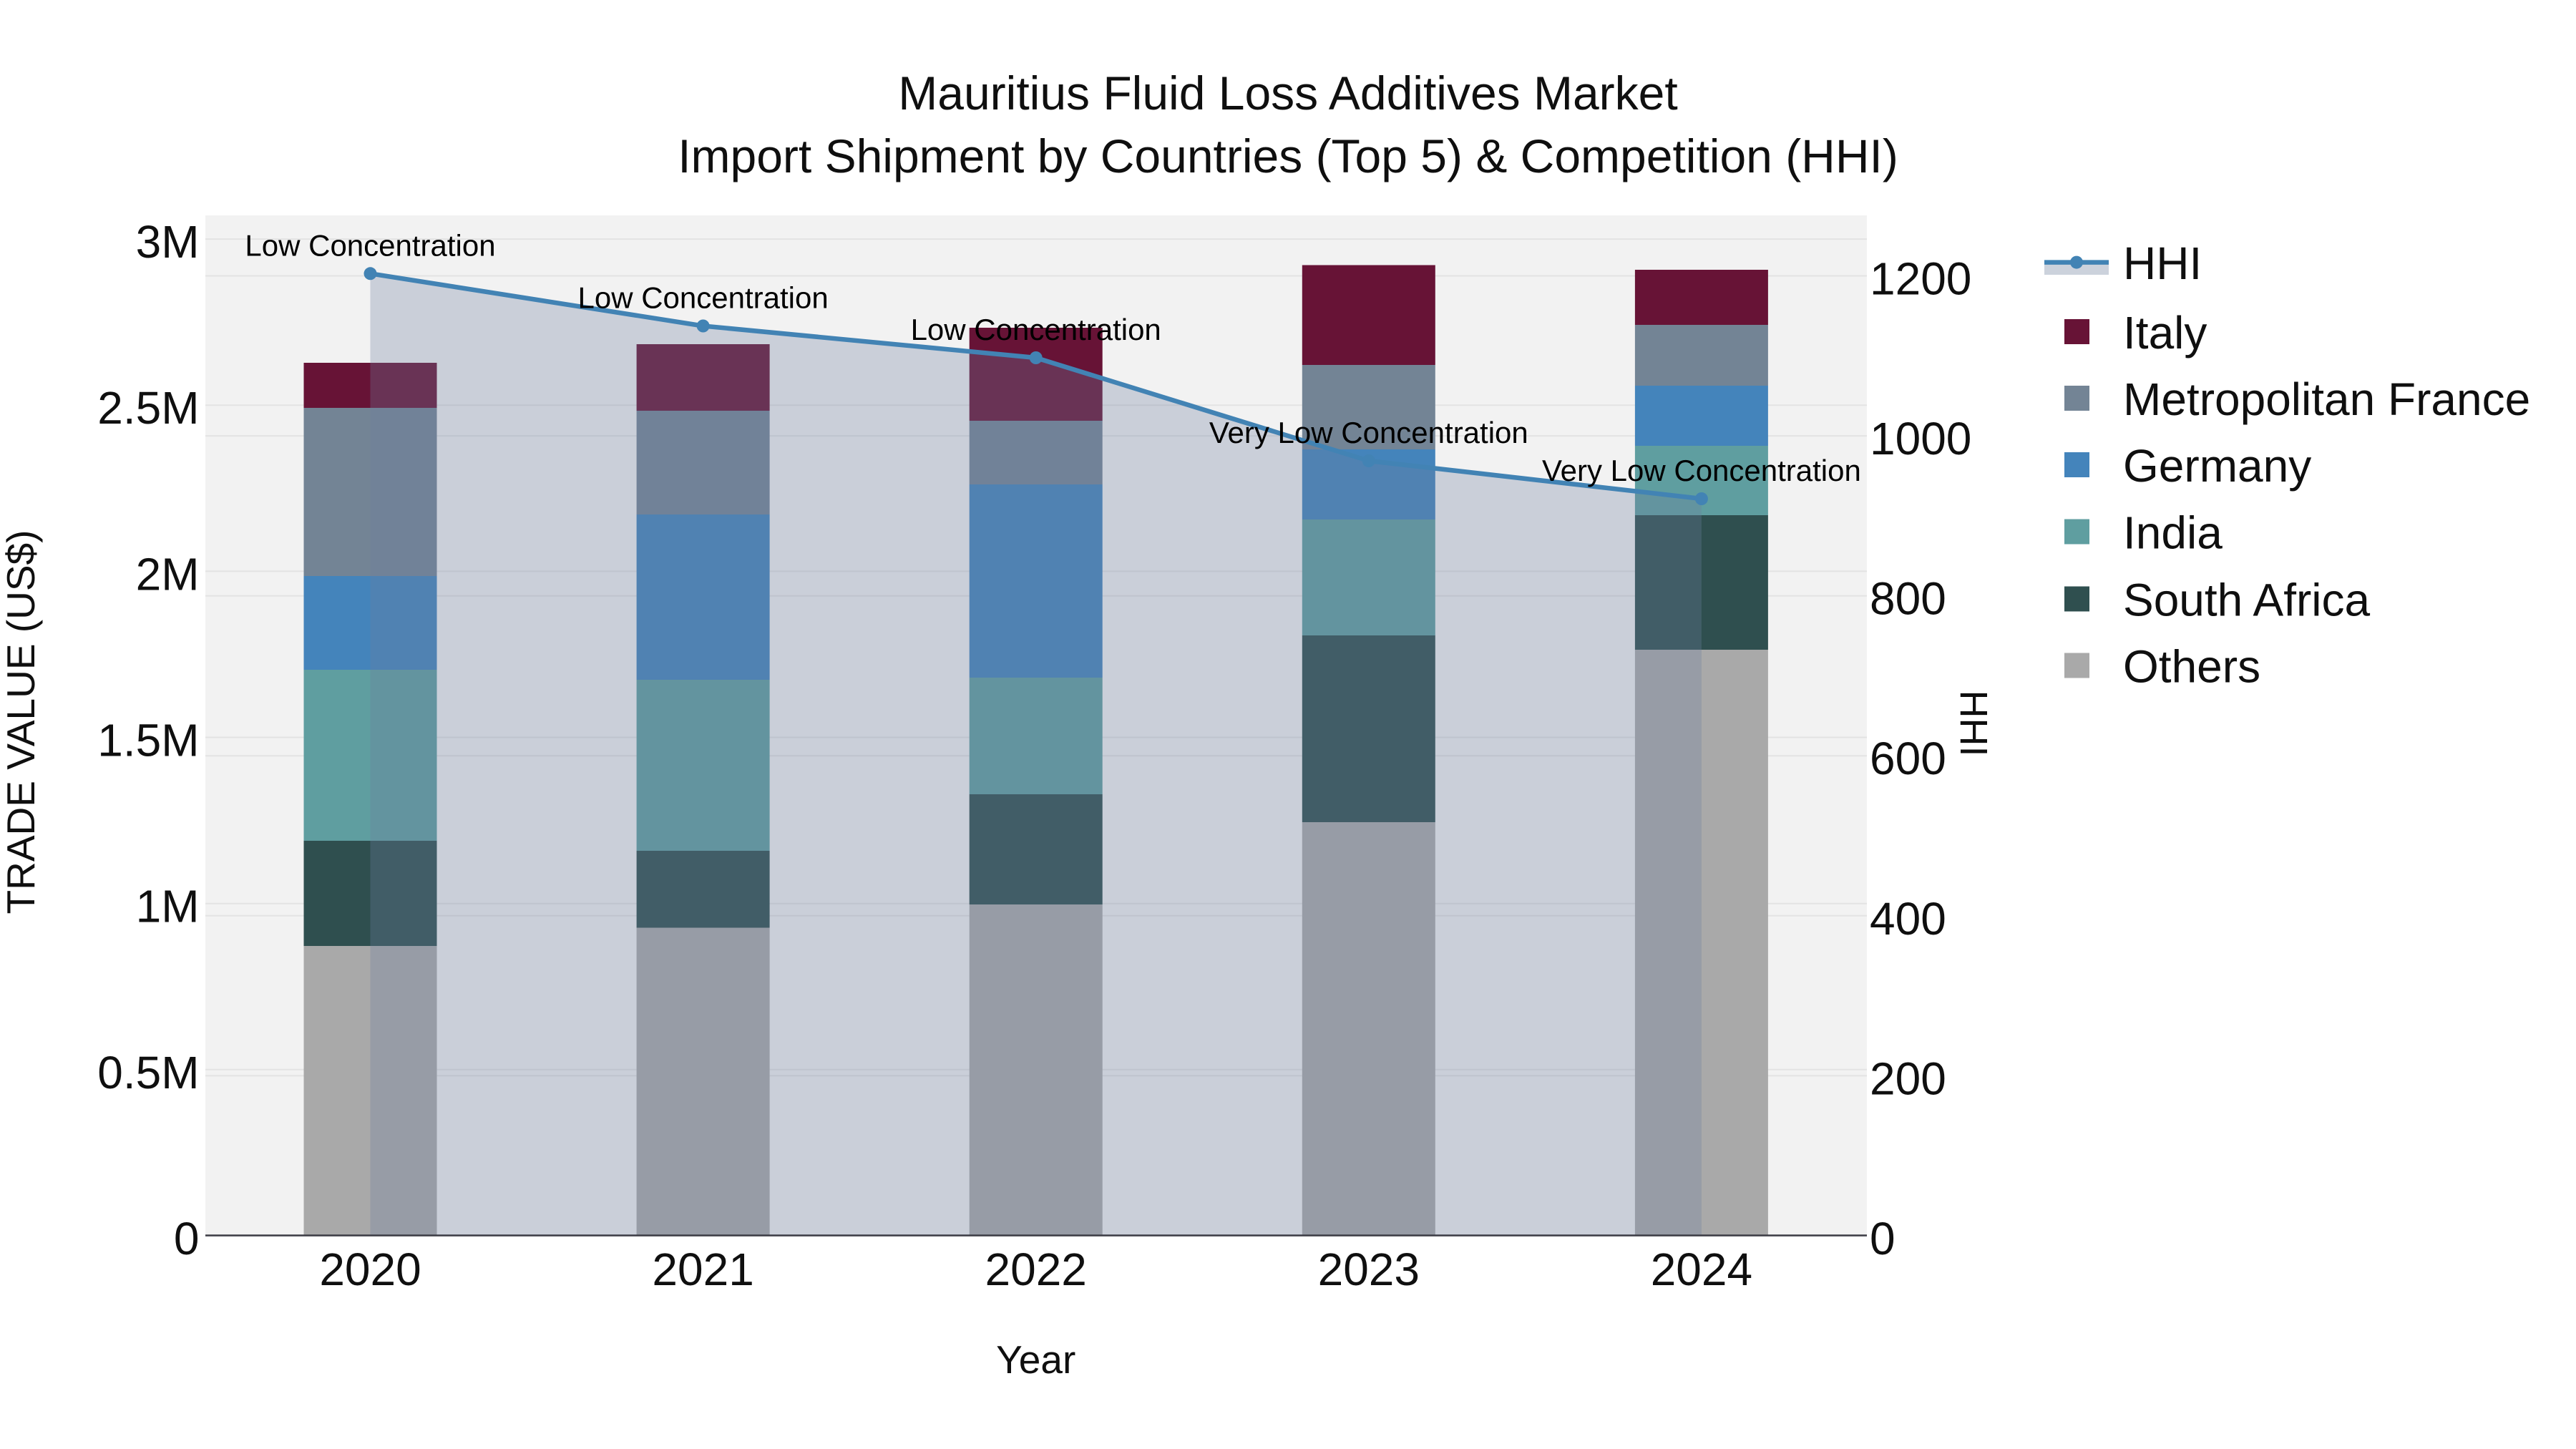 The image size is (2576, 1449). What do you see at coordinates (1908, 758) in the screenshot?
I see `svg-text: 600` at bounding box center [1908, 758].